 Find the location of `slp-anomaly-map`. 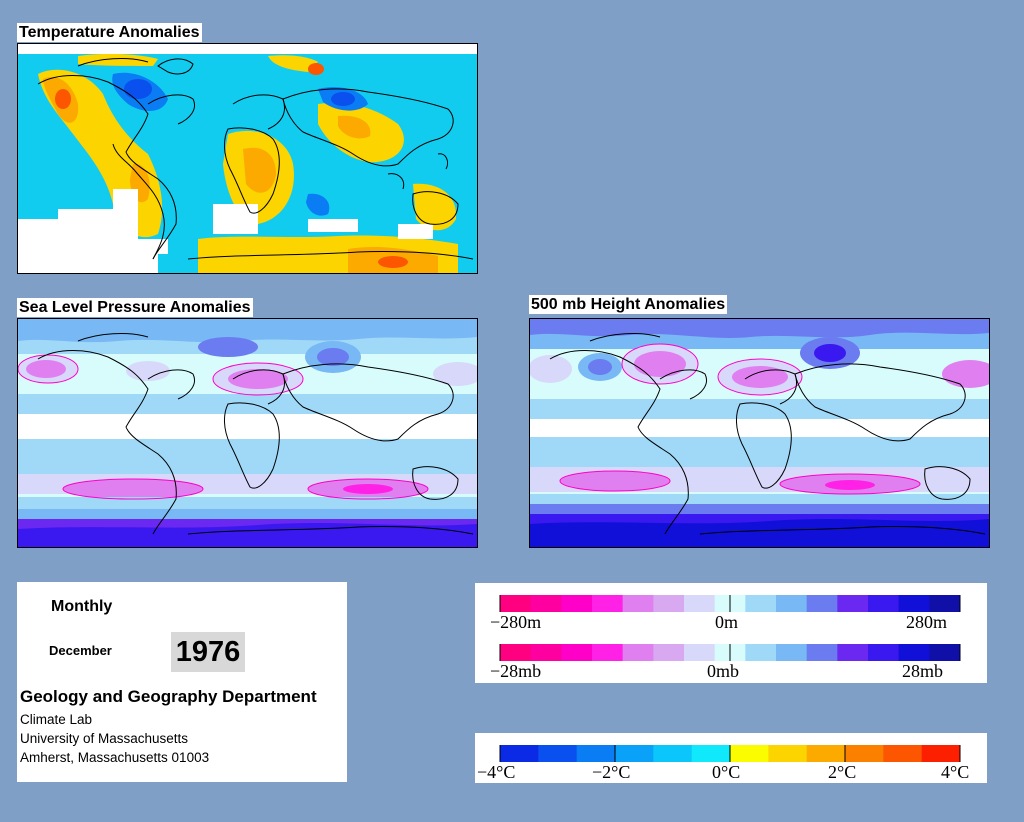

slp-anomaly-map is located at coordinates (247, 433).